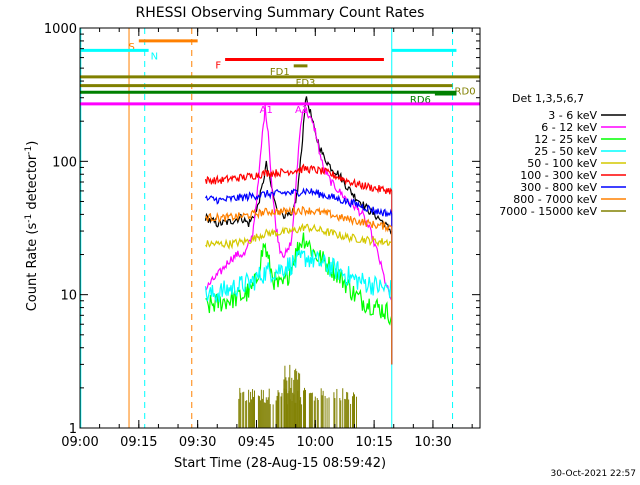 This screenshot has width=640, height=485. I want to click on chart-title: RHESSI Observing Summary Count Rates, so click(280, 13).